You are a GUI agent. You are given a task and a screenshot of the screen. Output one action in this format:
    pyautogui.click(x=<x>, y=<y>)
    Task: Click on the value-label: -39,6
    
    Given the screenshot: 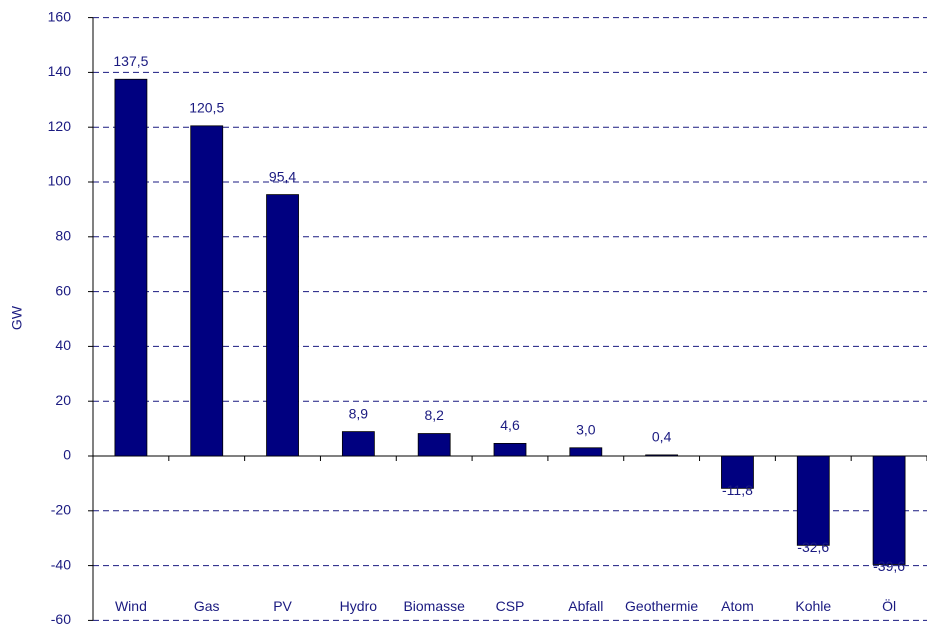 What is the action you would take?
    pyautogui.click(x=889, y=566)
    